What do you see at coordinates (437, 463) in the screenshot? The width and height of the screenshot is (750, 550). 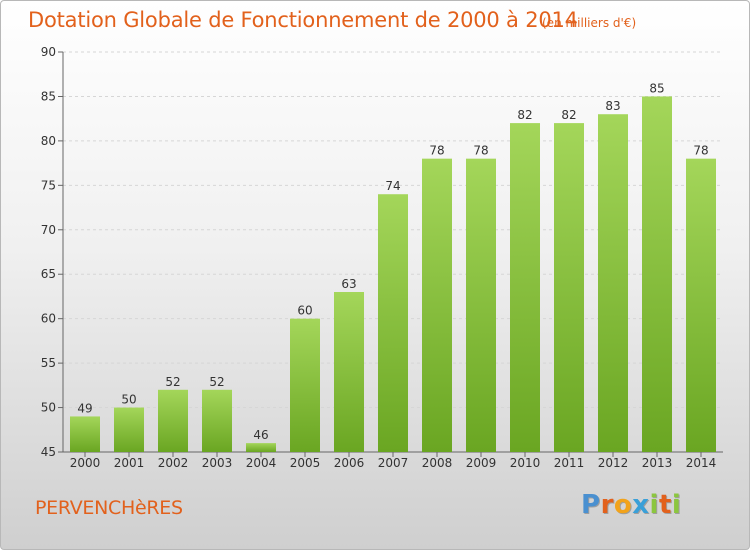 I see `x-tick-label: 2008` at bounding box center [437, 463].